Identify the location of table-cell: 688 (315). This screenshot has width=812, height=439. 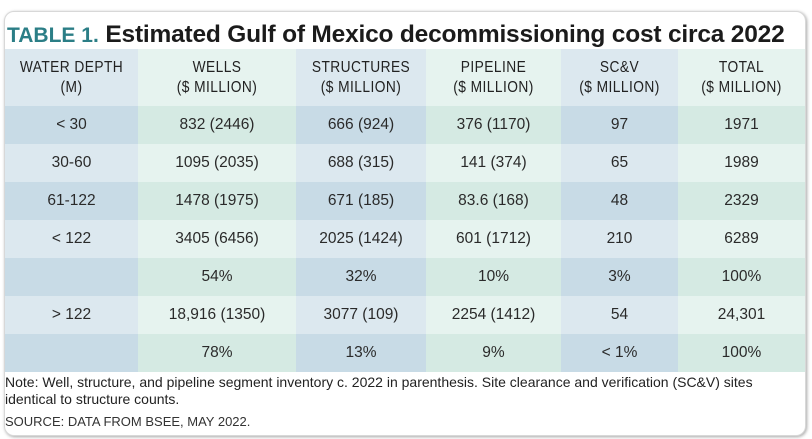
(361, 163).